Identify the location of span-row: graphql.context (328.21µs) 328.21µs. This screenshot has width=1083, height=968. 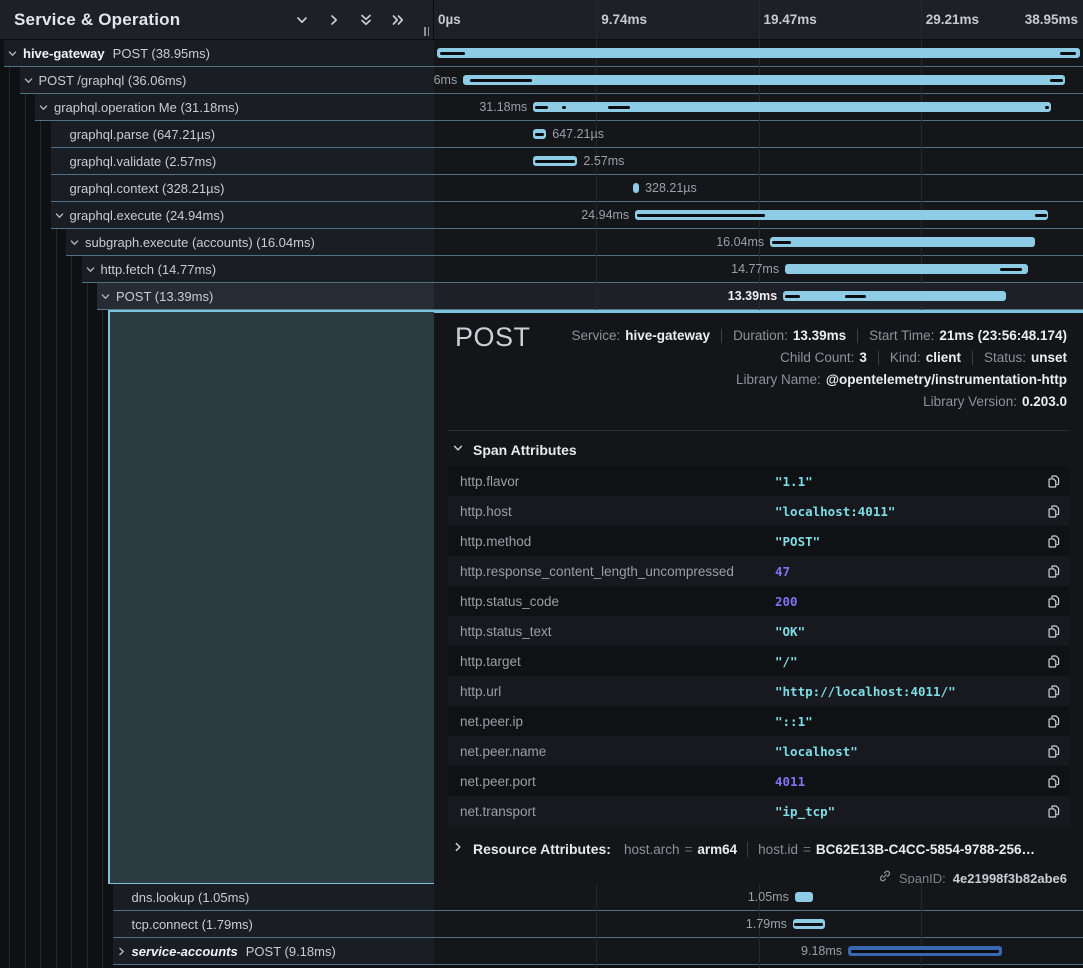
(541, 188).